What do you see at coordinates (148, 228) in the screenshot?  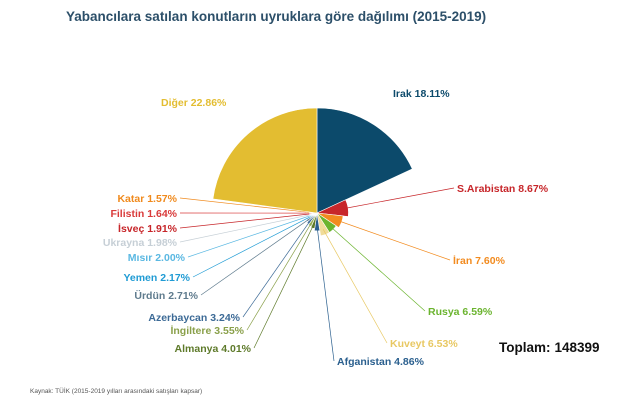 I see `slice-label: İsveç 1.91%` at bounding box center [148, 228].